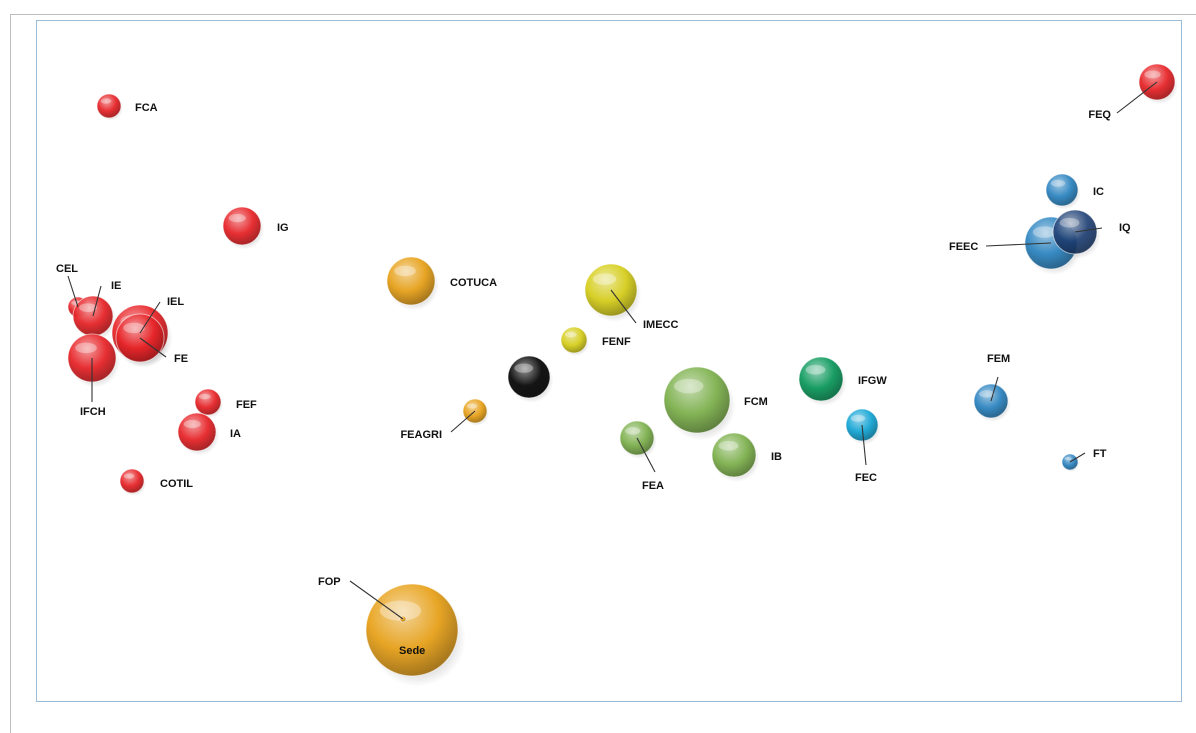 This screenshot has height=733, width=1196. Describe the element at coordinates (86, 348) in the screenshot. I see `bubble-highlight-ifch` at that location.